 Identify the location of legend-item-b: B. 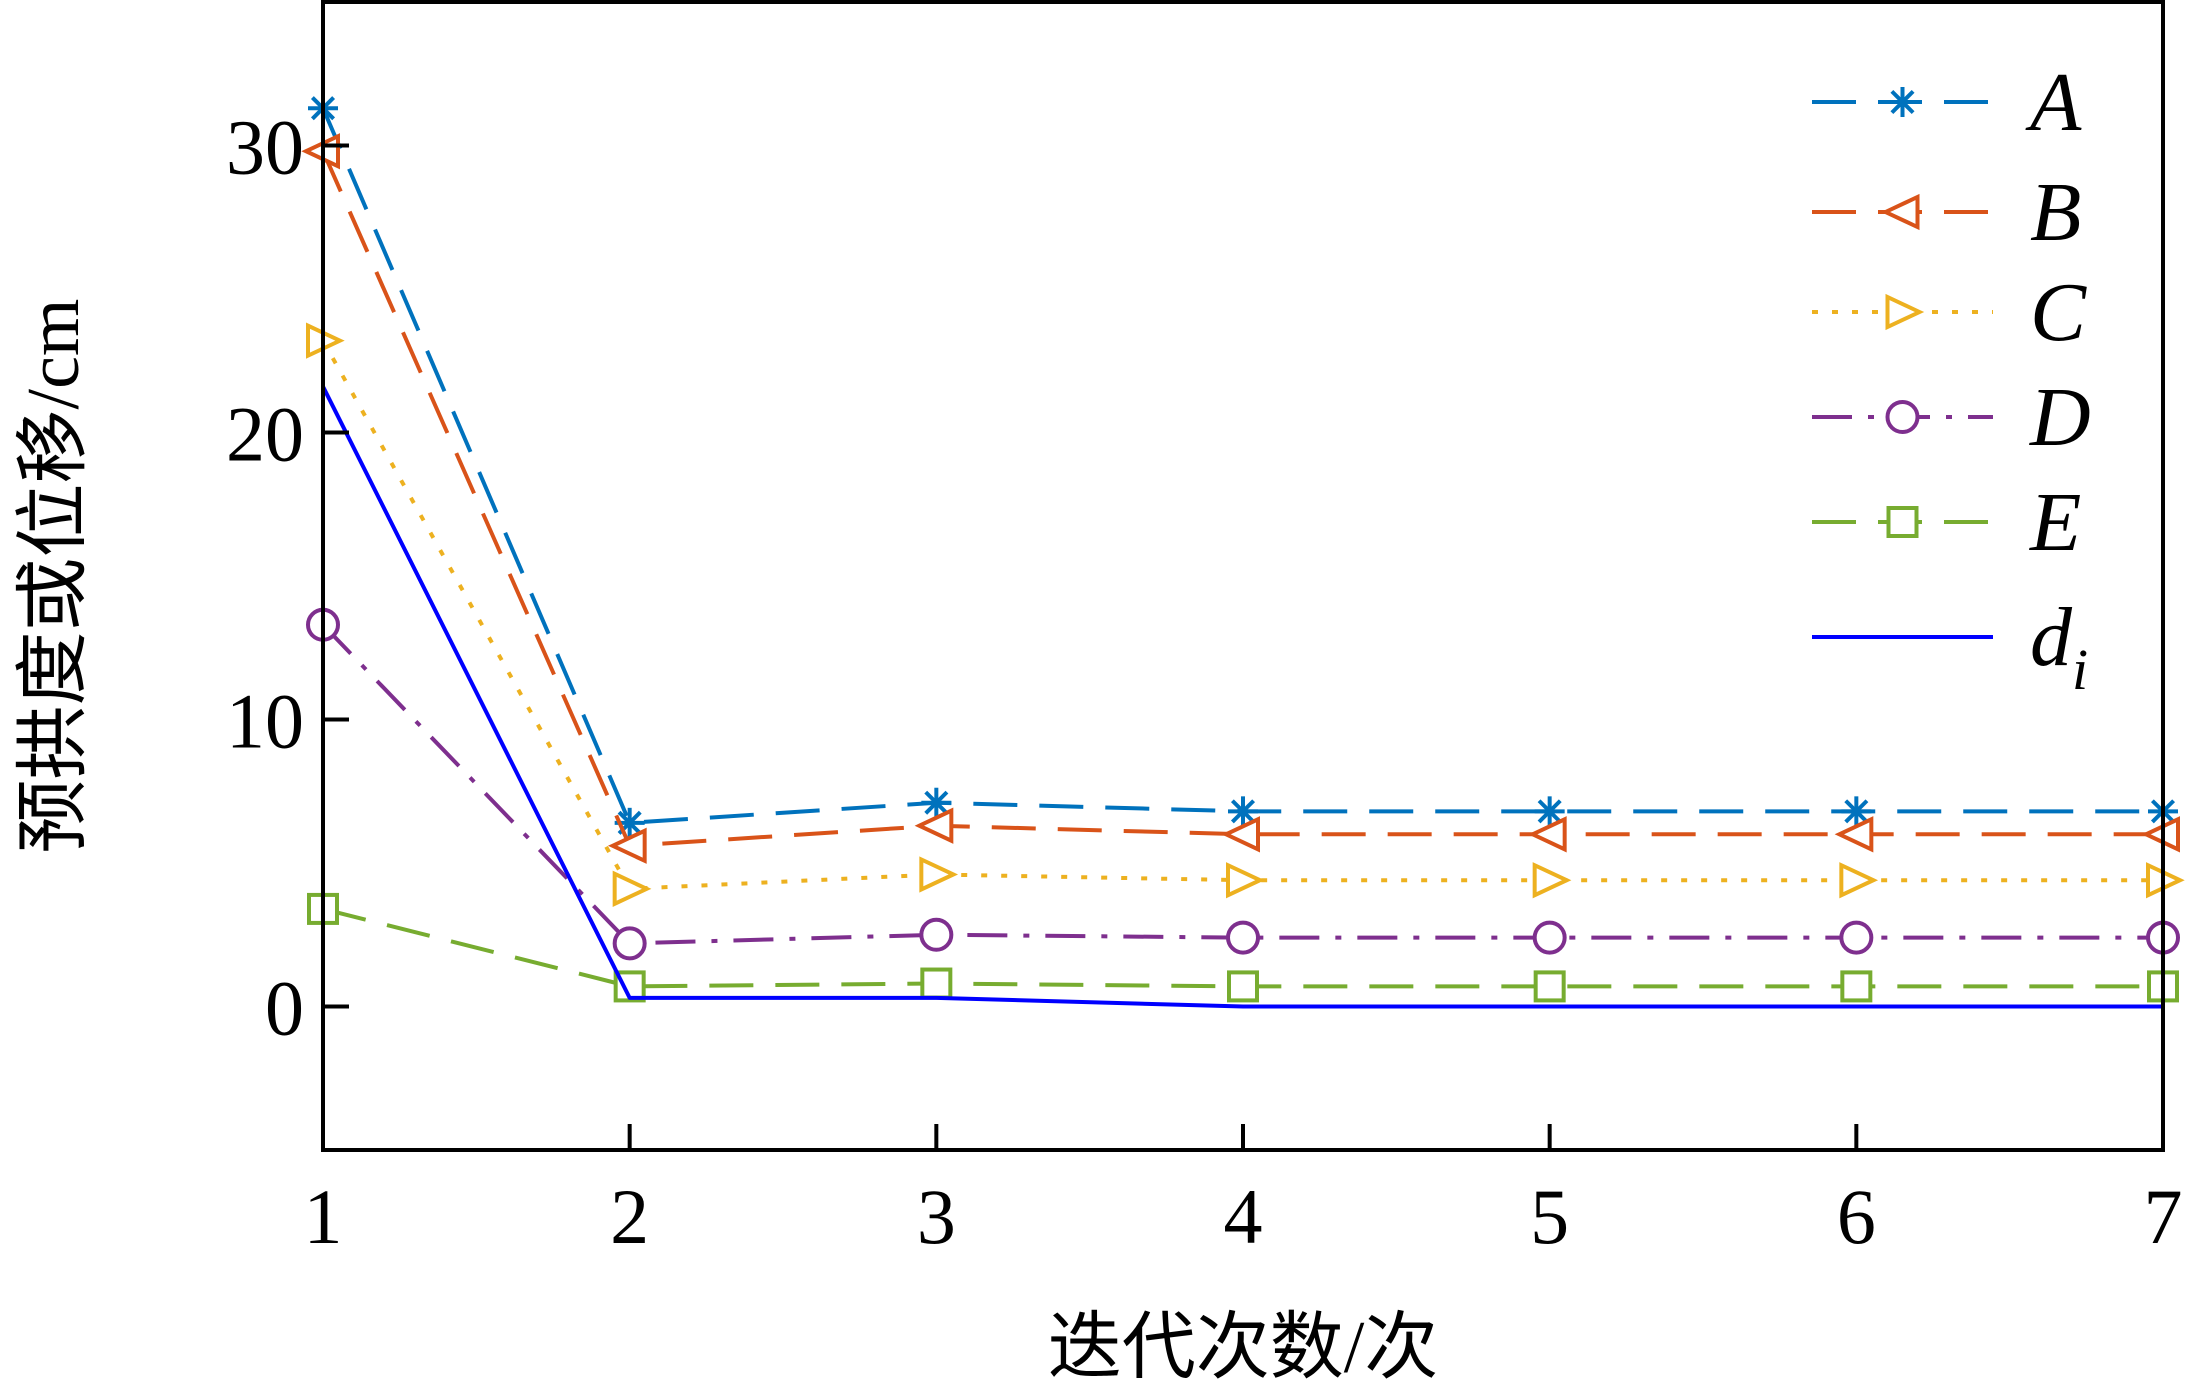
(1946, 212).